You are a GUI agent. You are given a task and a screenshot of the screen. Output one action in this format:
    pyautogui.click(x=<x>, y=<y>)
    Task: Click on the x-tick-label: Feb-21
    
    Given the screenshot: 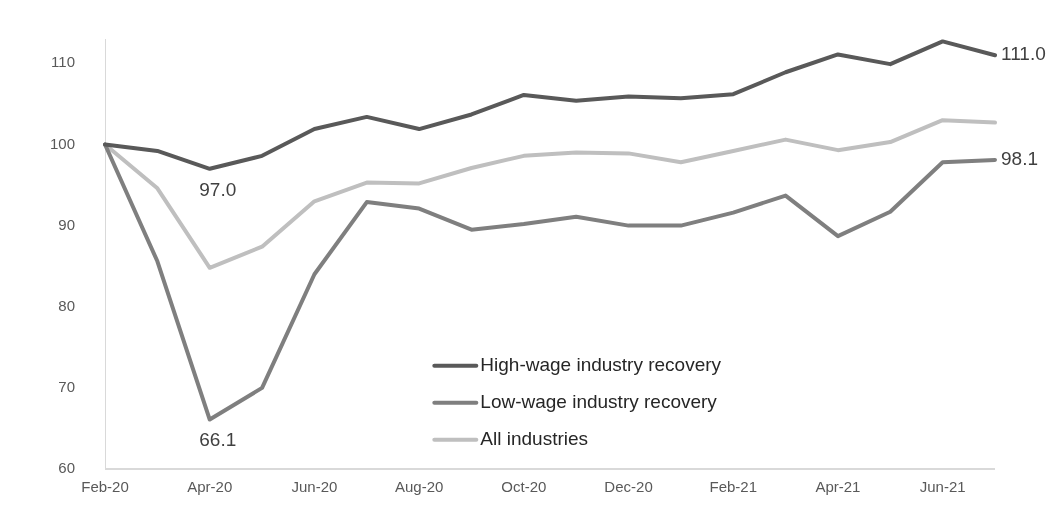 What is the action you would take?
    pyautogui.click(x=733, y=487)
    